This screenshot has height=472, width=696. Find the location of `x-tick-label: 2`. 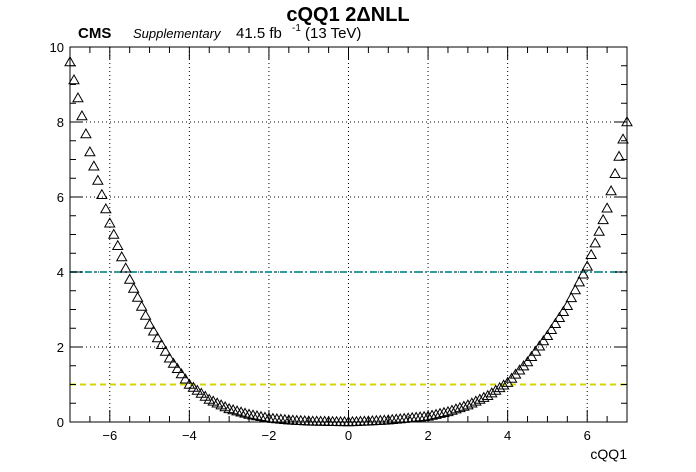

x-tick-label: 2 is located at coordinates (427, 435).